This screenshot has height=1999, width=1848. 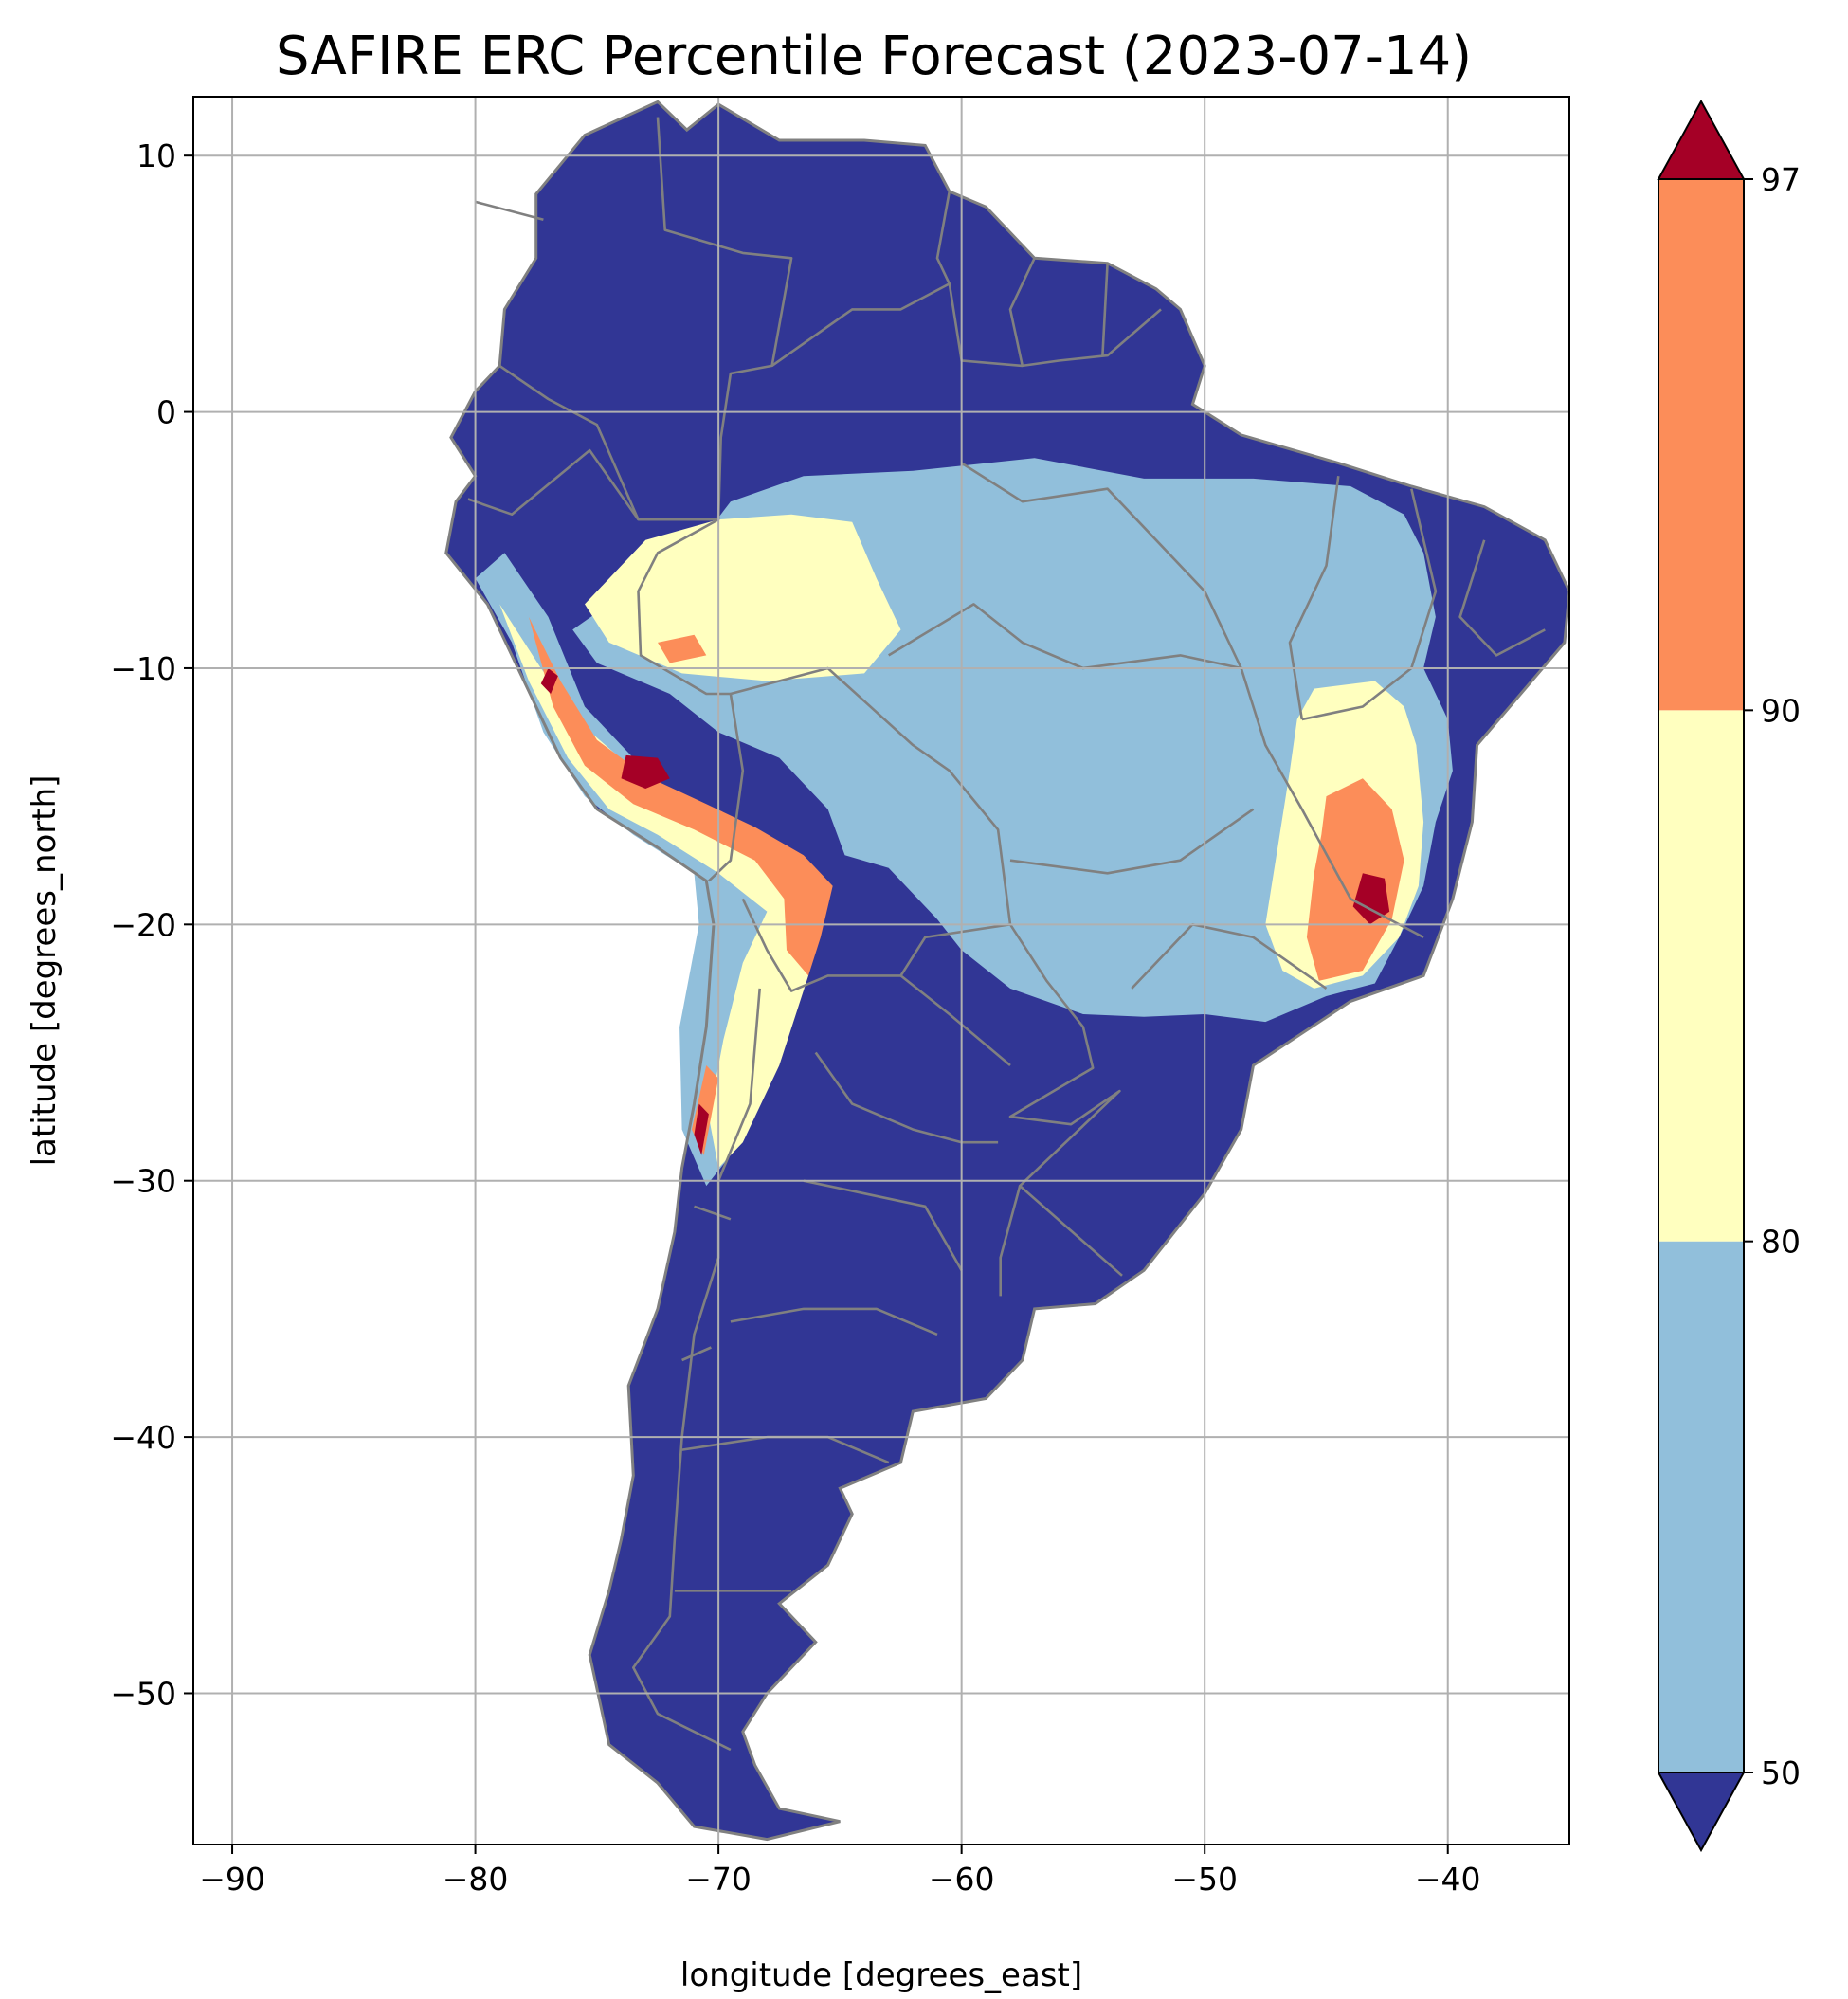 I want to click on y-tick-label-0: 10, so click(x=156, y=156).